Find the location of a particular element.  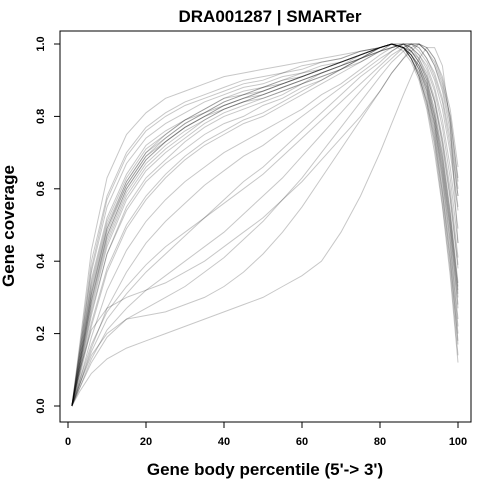

y-tick-label-1.0: 1.0 is located at coordinates (41, 43).